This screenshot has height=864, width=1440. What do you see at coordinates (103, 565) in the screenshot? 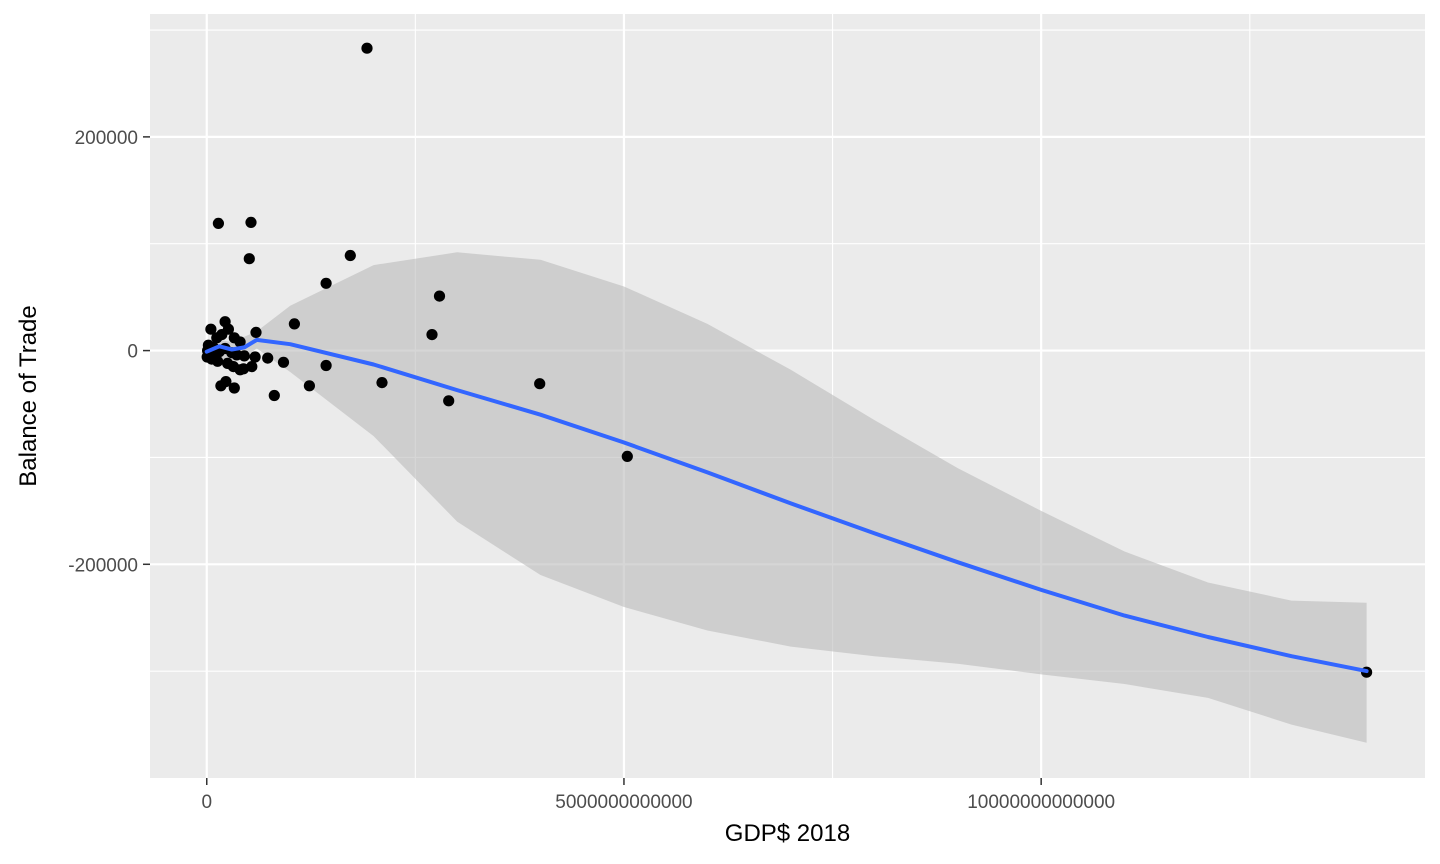
I see `y-tick-label: -200000` at bounding box center [103, 565].